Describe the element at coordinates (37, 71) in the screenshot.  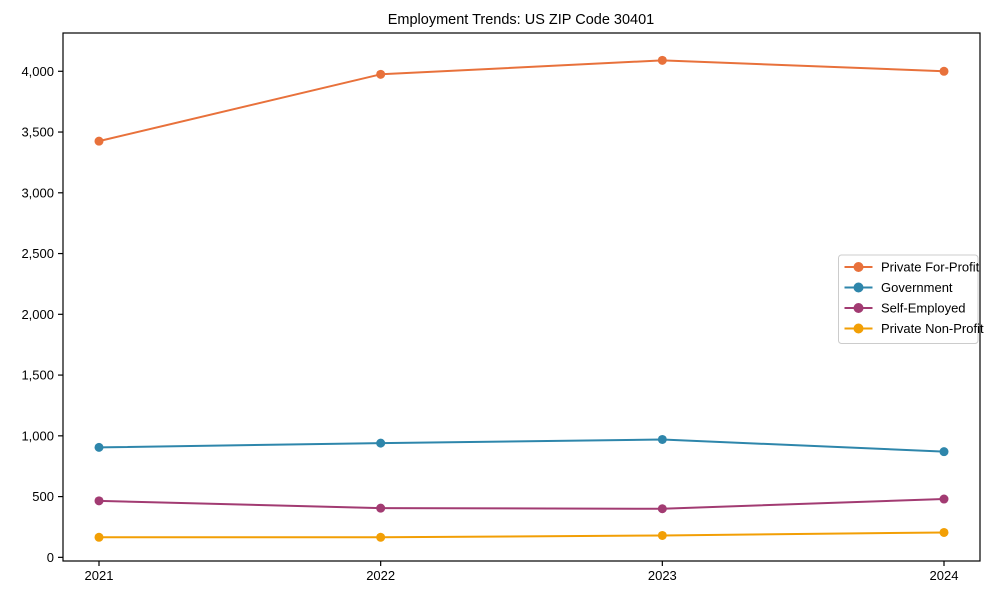
I see `y-tick-label: 4,000` at that location.